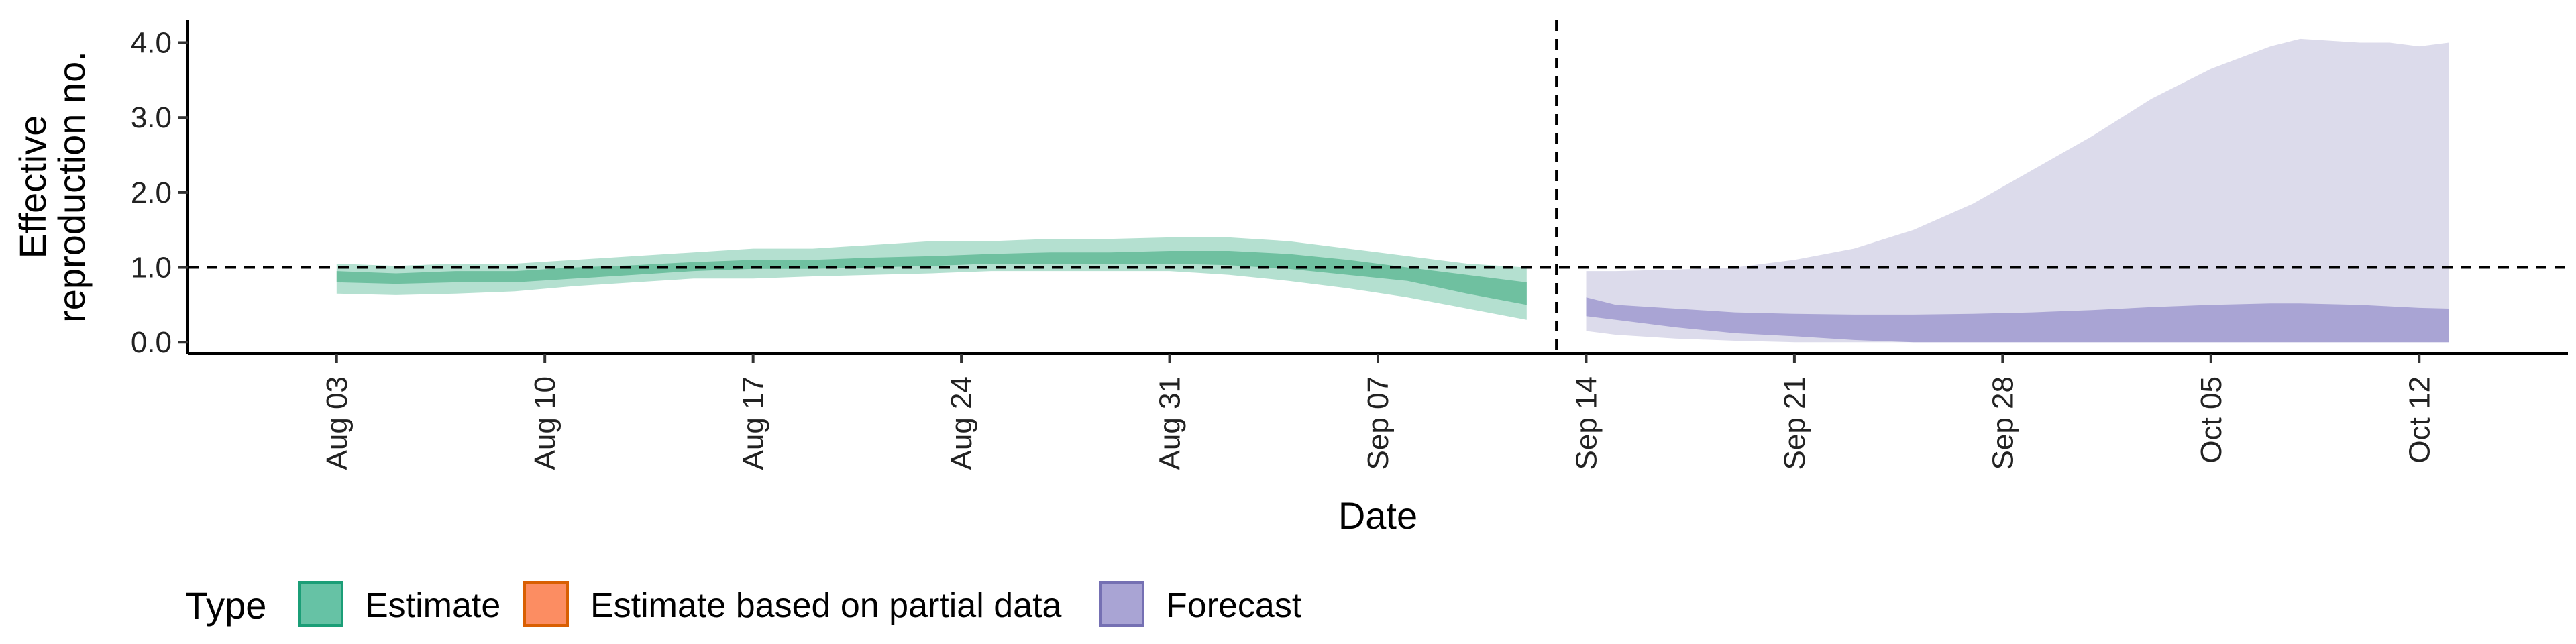  Describe the element at coordinates (32, 187) in the screenshot. I see `y-axis-title-line: Effective` at that location.